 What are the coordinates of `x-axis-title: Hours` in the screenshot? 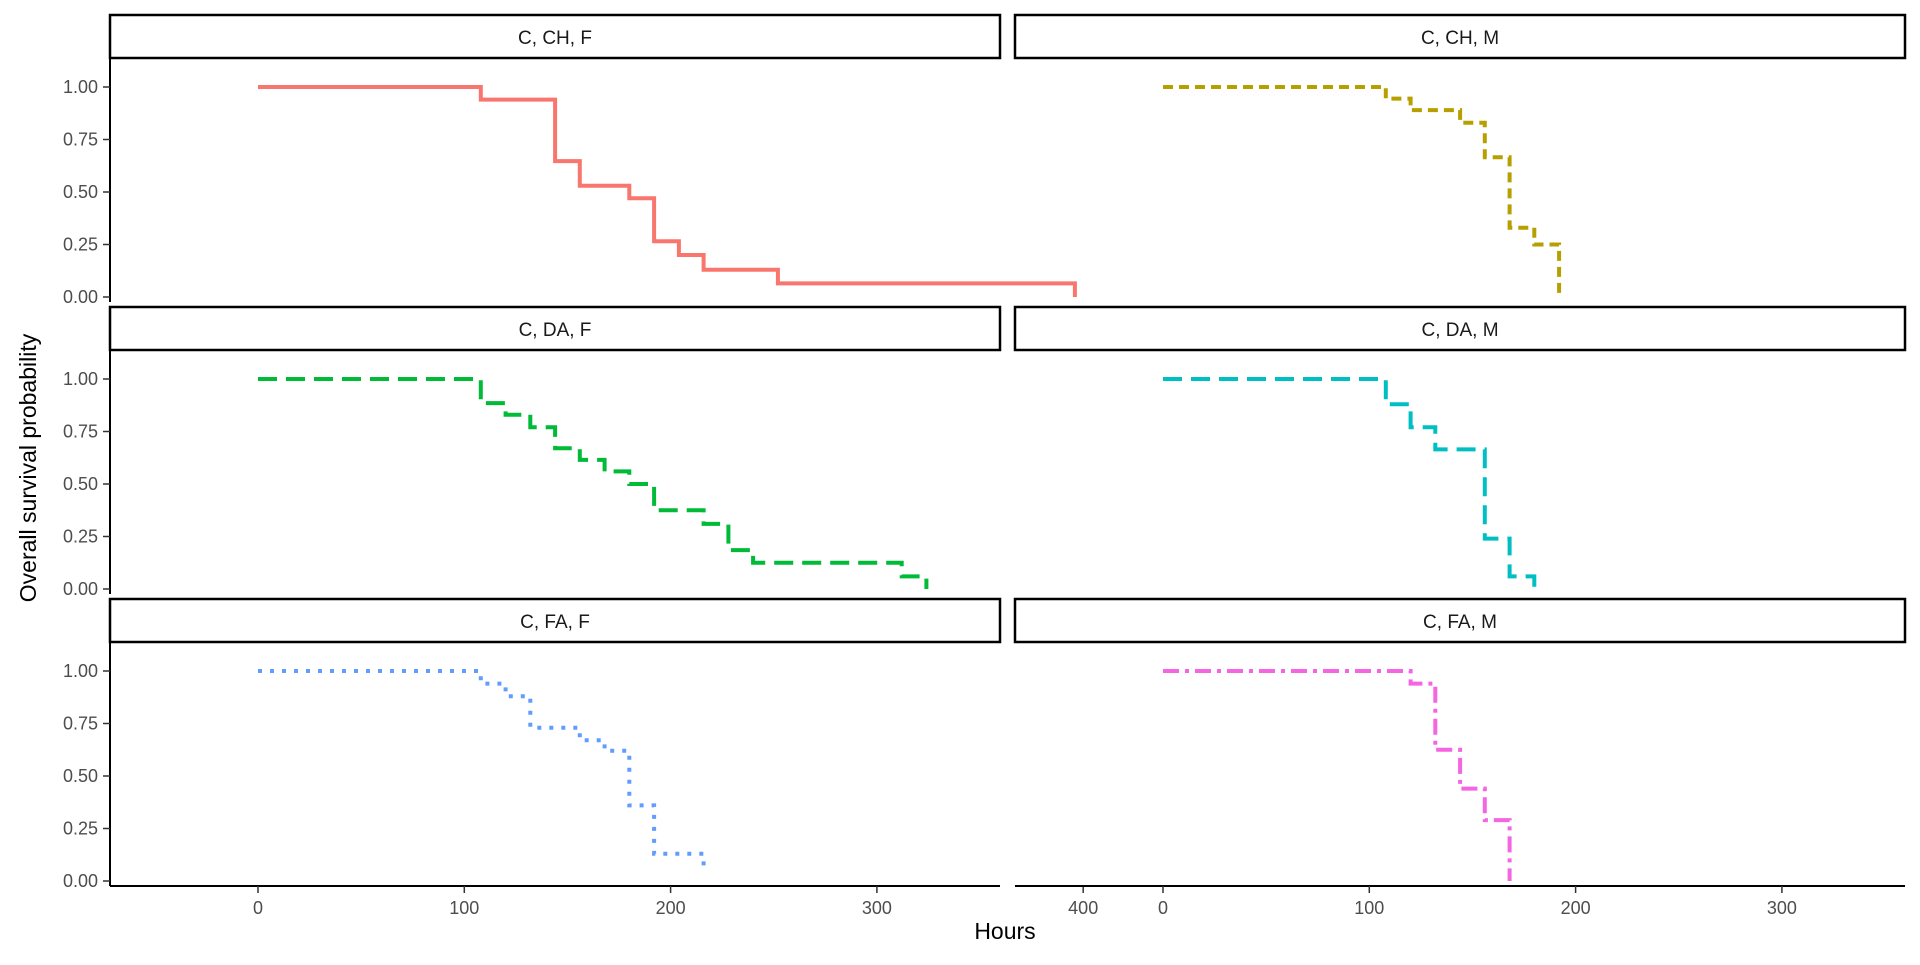 It's located at (1004, 931).